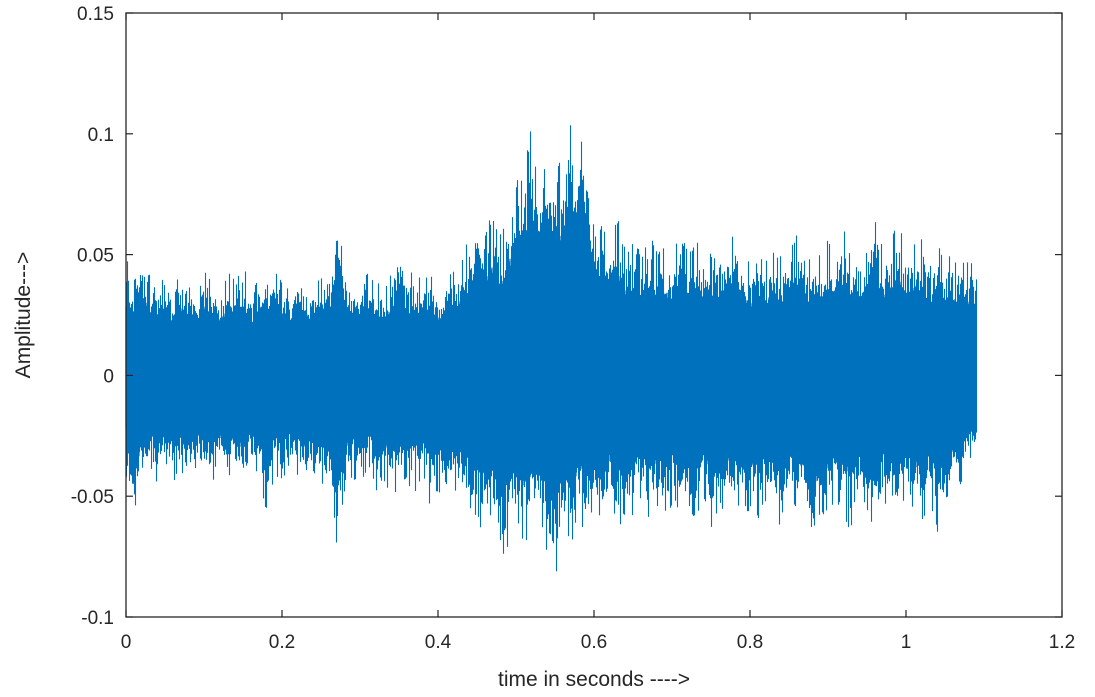  What do you see at coordinates (95, 14) in the screenshot?
I see `y-tick-label: 0.15` at bounding box center [95, 14].